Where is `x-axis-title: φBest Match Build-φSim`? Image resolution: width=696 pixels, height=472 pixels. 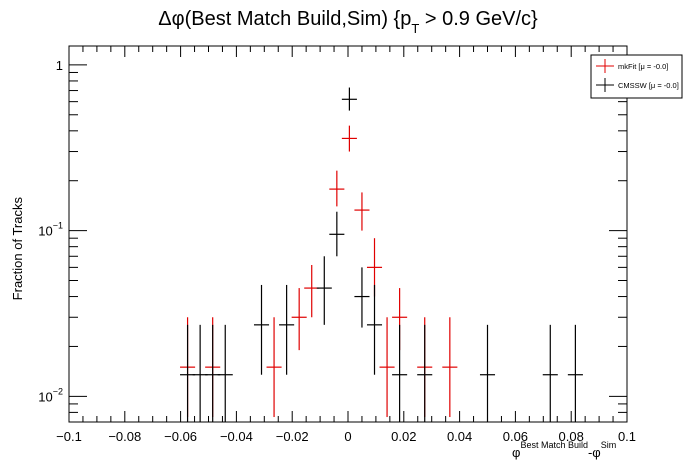
x-axis-title: φBest Match Build-φSim is located at coordinates (564, 450).